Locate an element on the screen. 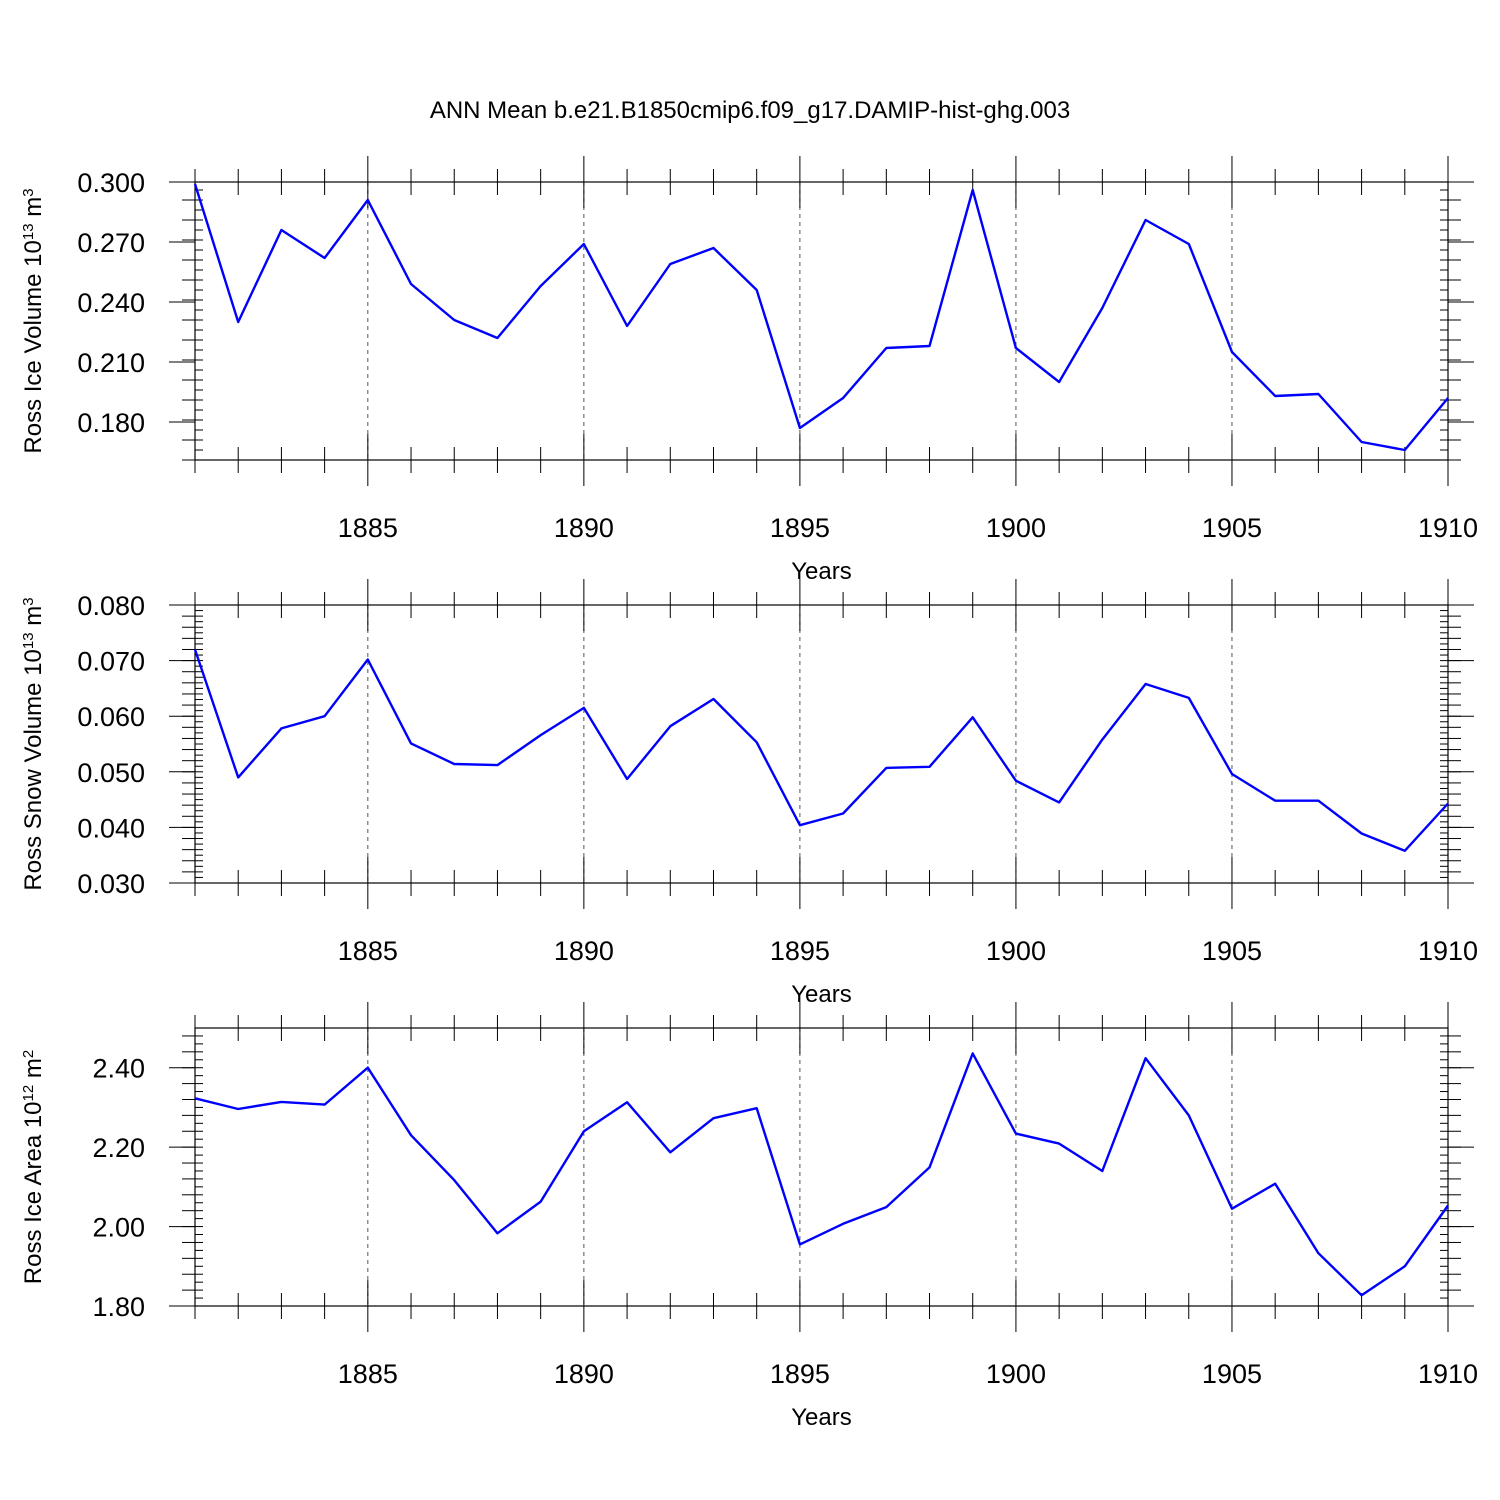 The width and height of the screenshot is (1500, 1500). y-tick-label: 0.080 is located at coordinates (111, 606).